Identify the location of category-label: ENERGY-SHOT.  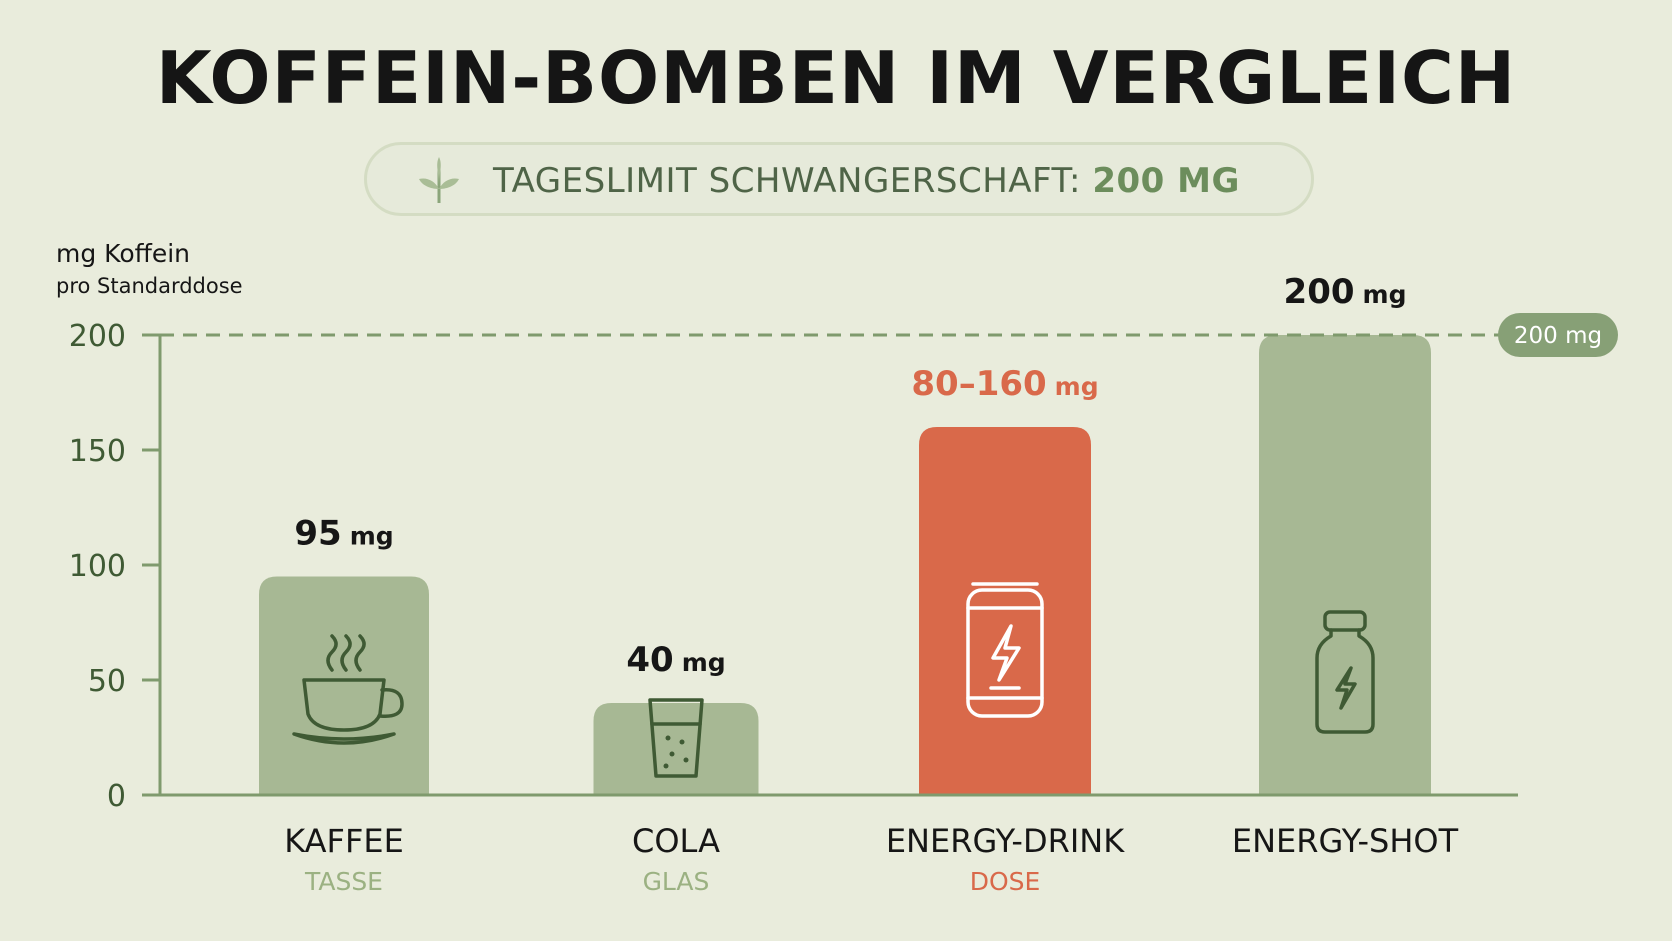
(1345, 841).